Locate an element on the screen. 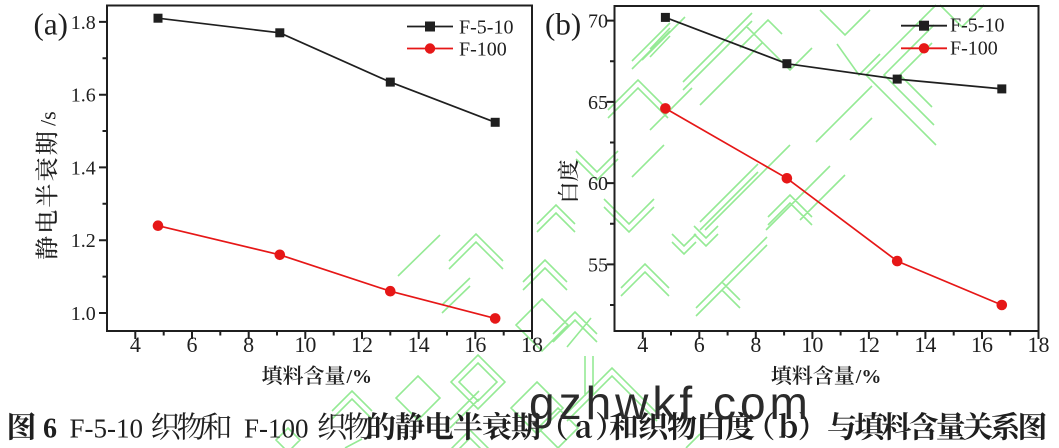  svg-text: 70 is located at coordinates (598, 22).